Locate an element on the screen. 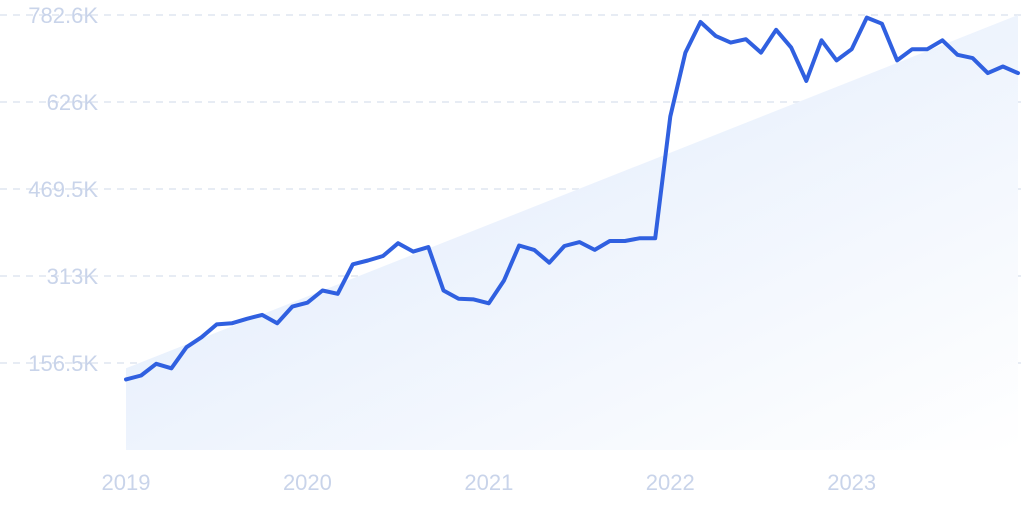  x-tick-label: 2019 is located at coordinates (126, 482).